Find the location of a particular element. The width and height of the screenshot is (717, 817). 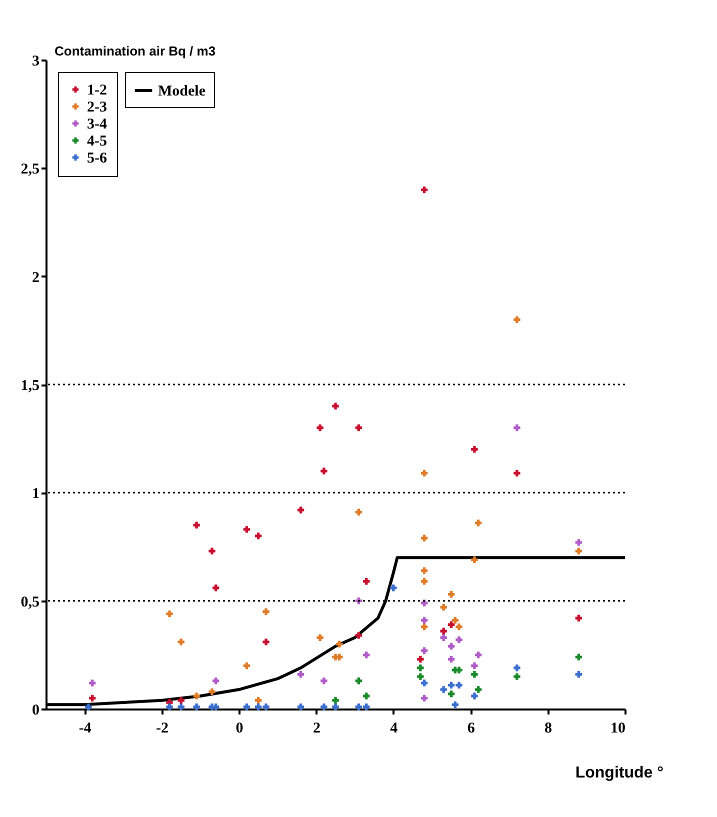

legend-label: Modele is located at coordinates (182, 92).